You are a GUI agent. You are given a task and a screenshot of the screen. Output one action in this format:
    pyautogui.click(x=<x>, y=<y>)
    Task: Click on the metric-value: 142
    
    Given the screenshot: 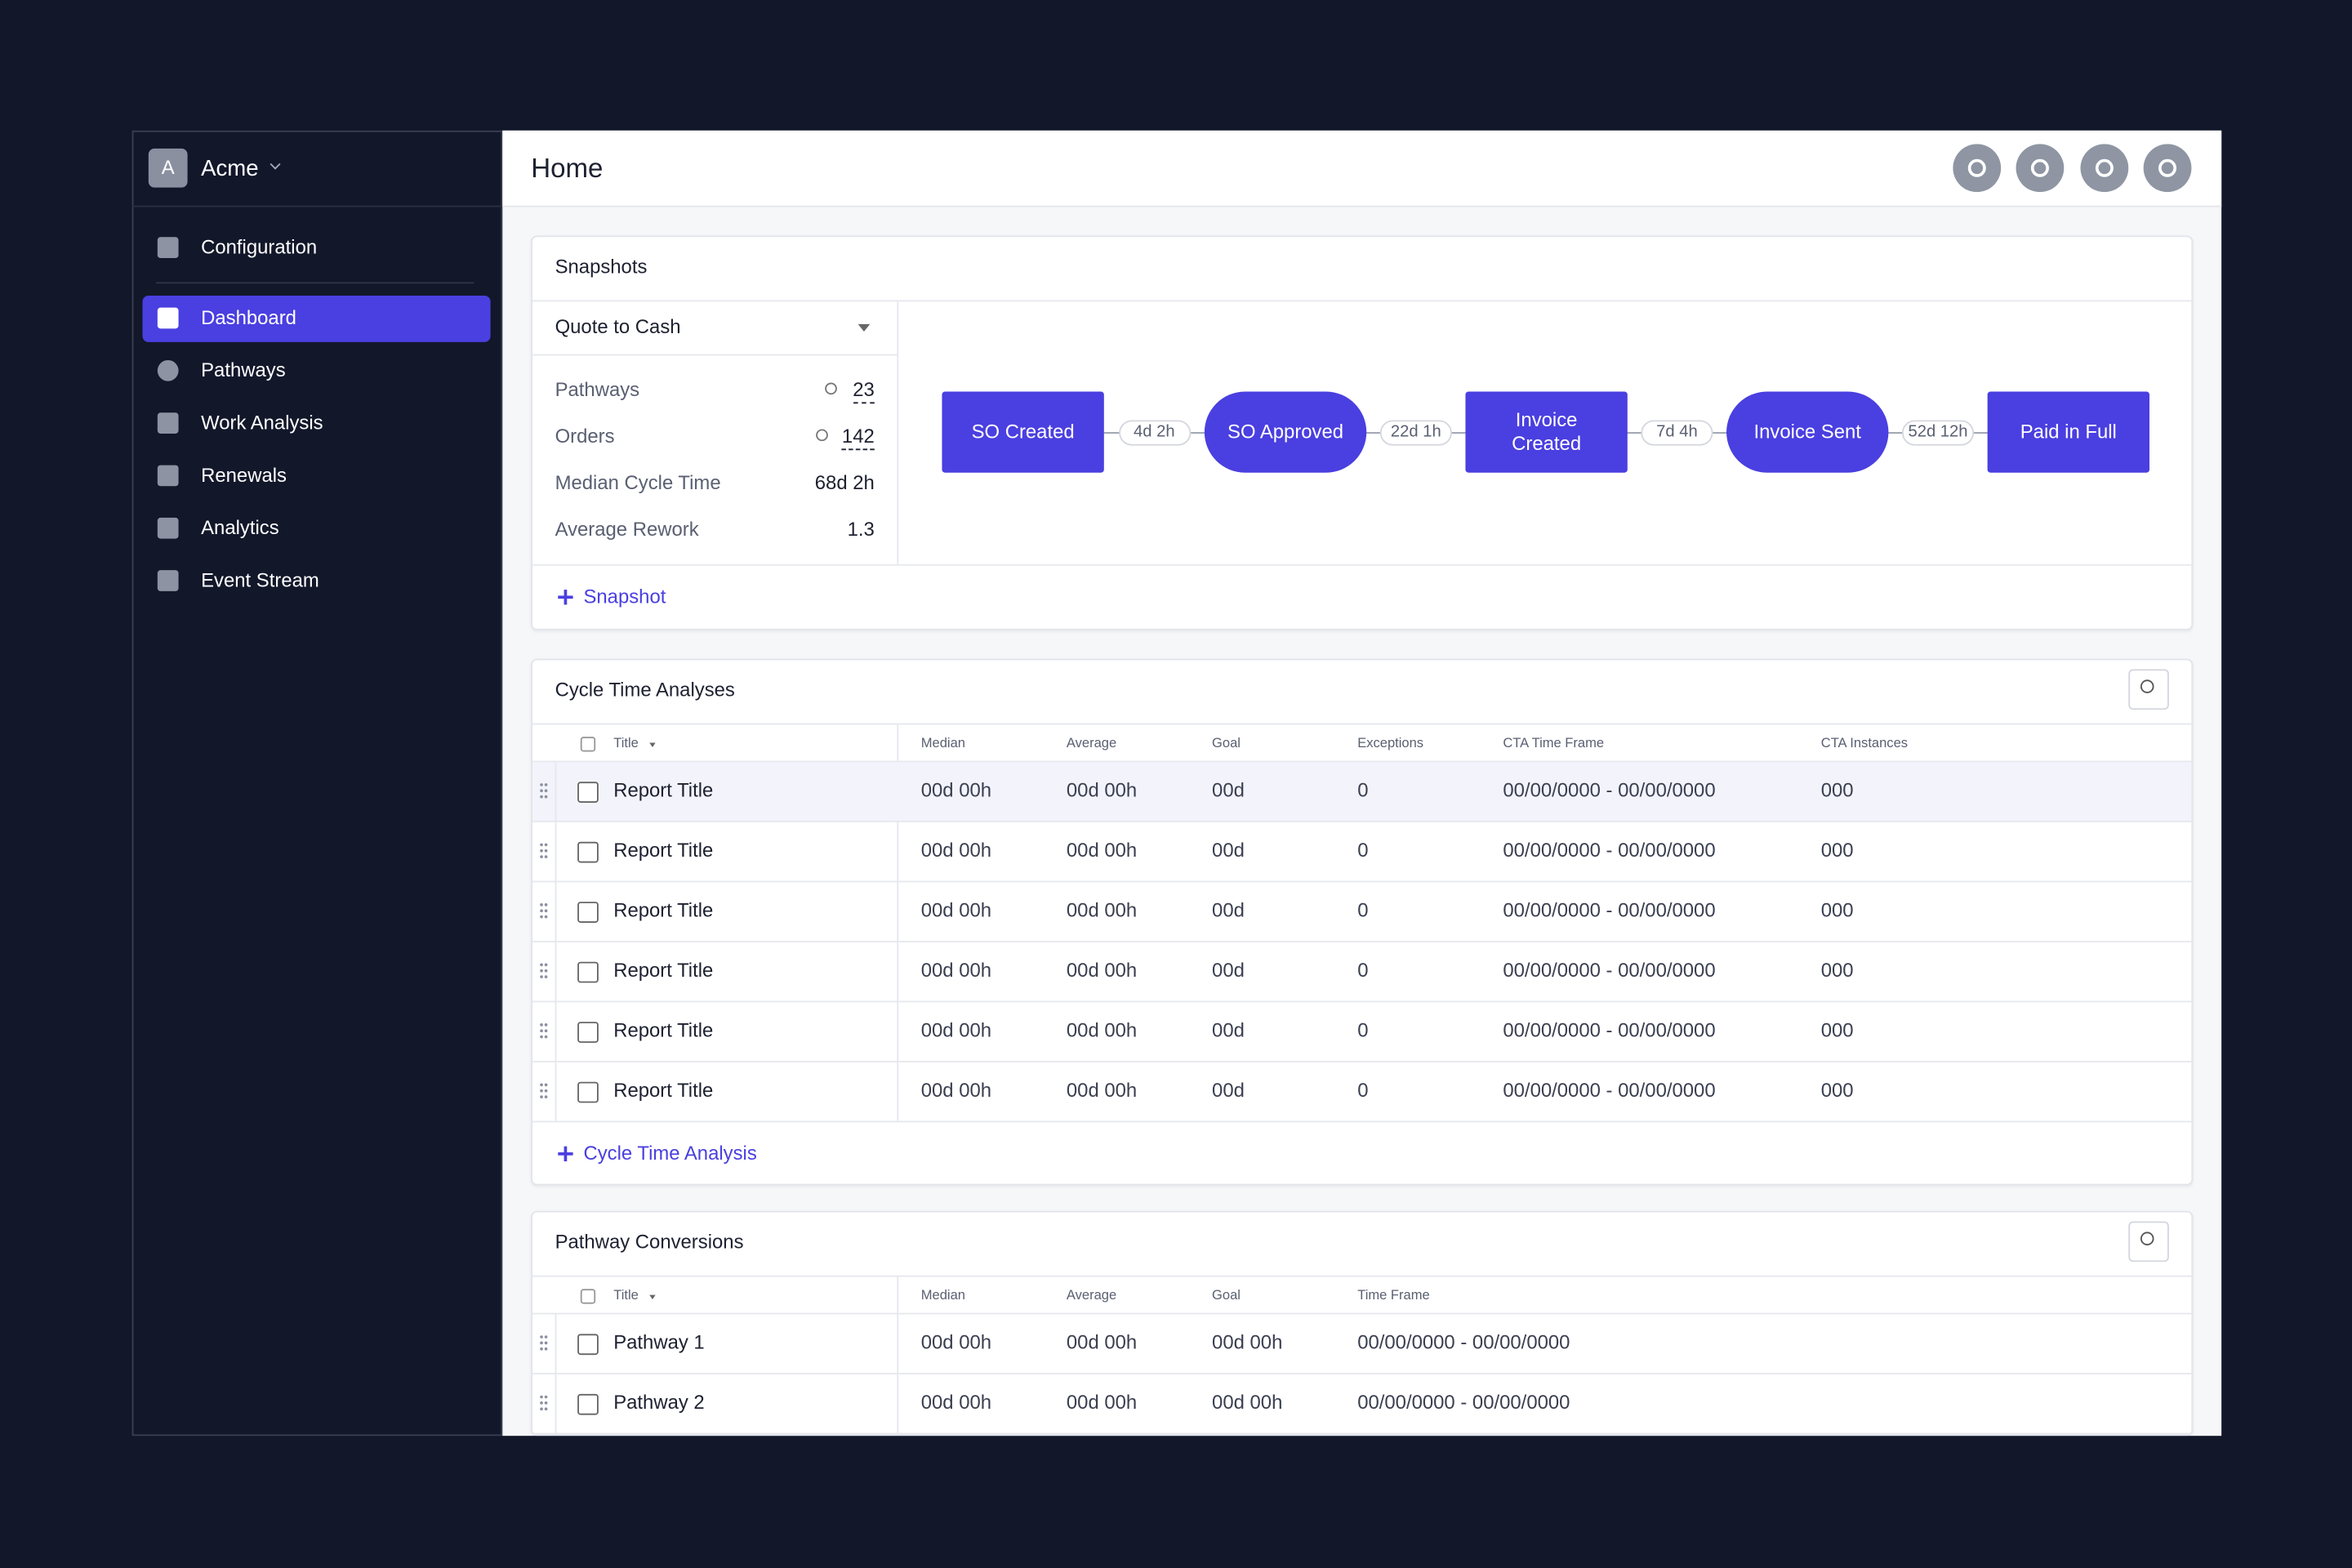 What is the action you would take?
    pyautogui.click(x=858, y=438)
    